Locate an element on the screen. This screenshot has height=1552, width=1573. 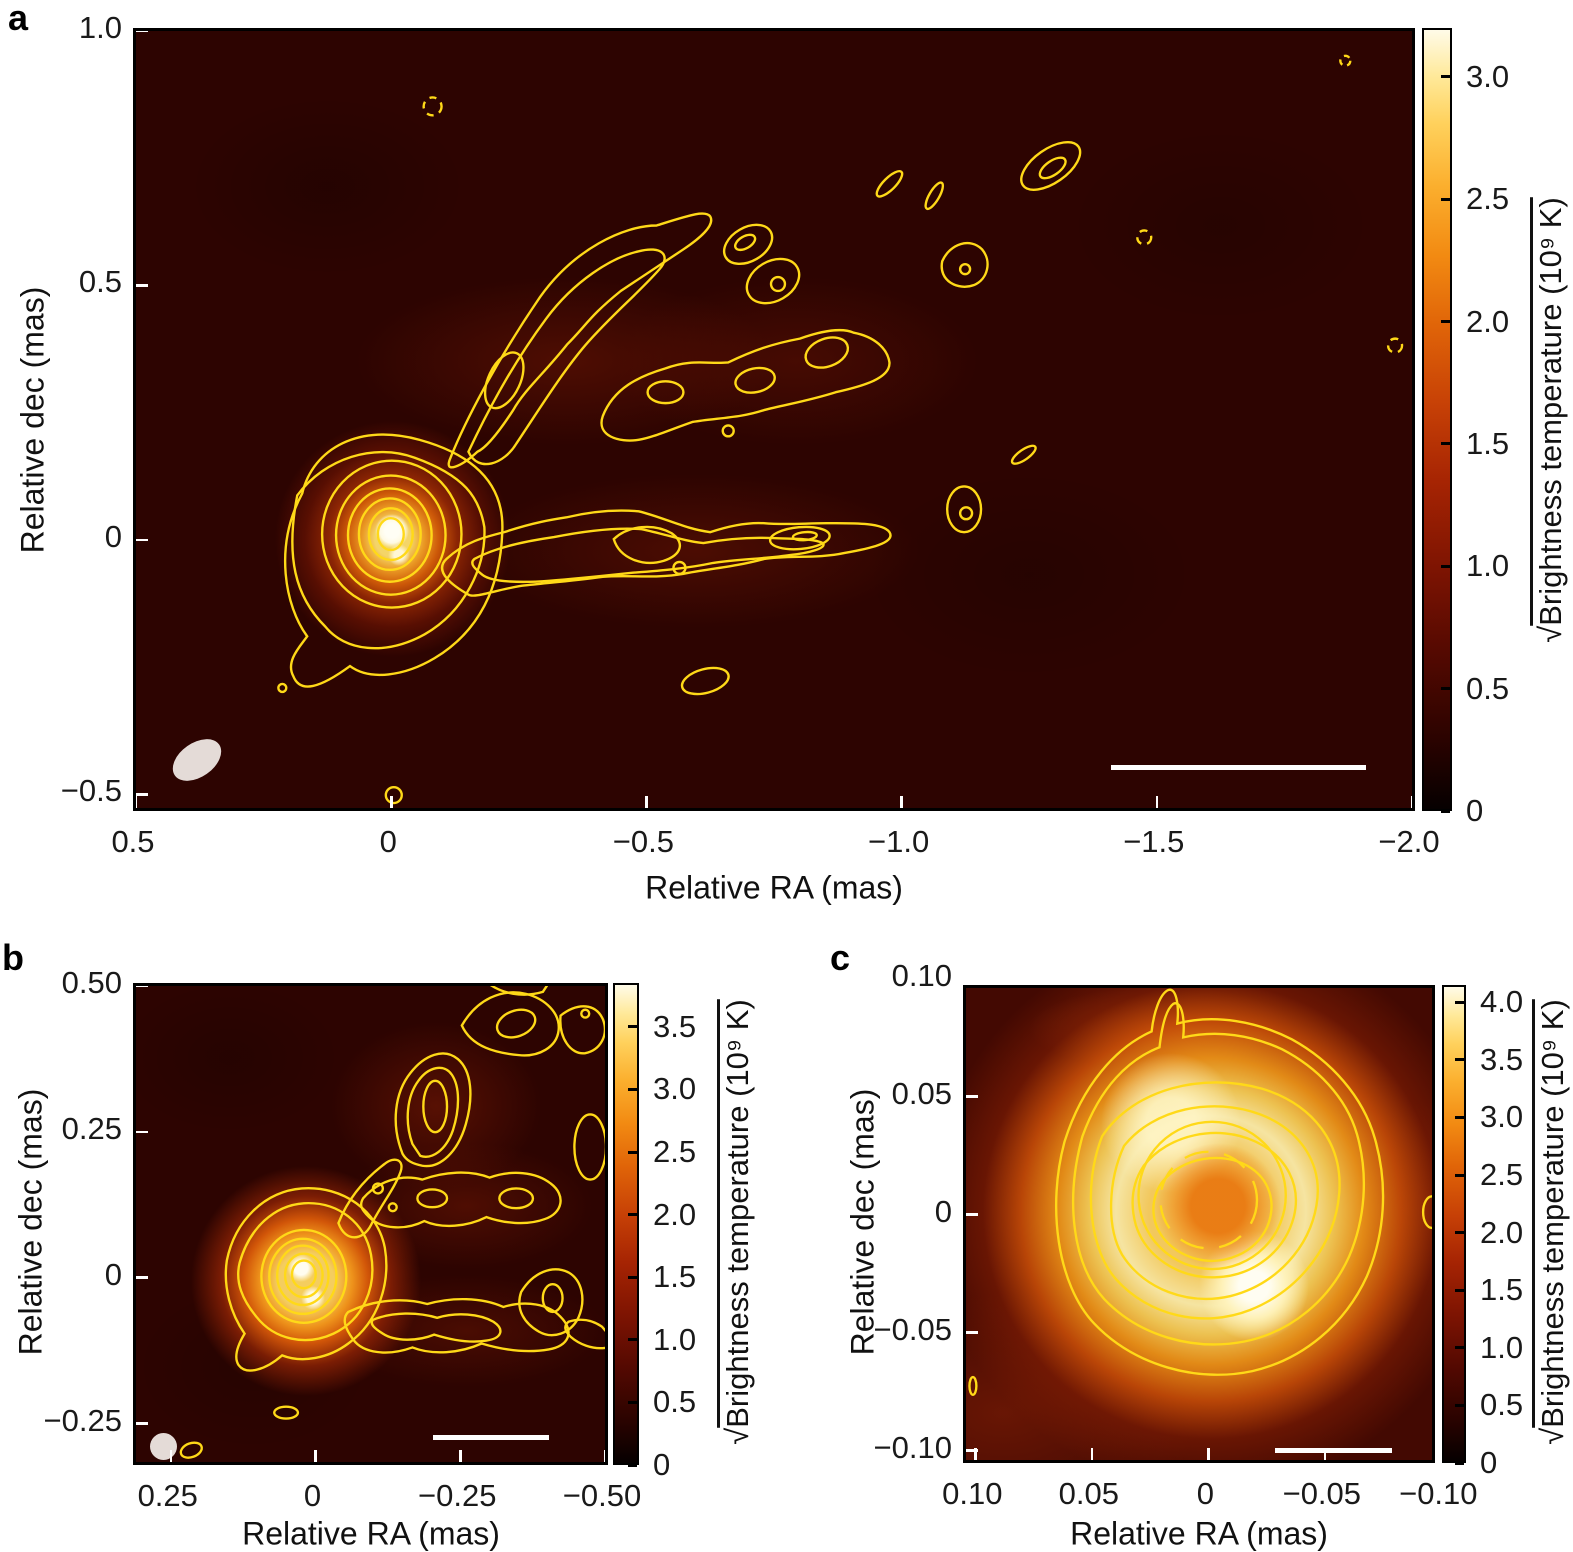
x-tick-label: 0 is located at coordinates (388, 841).